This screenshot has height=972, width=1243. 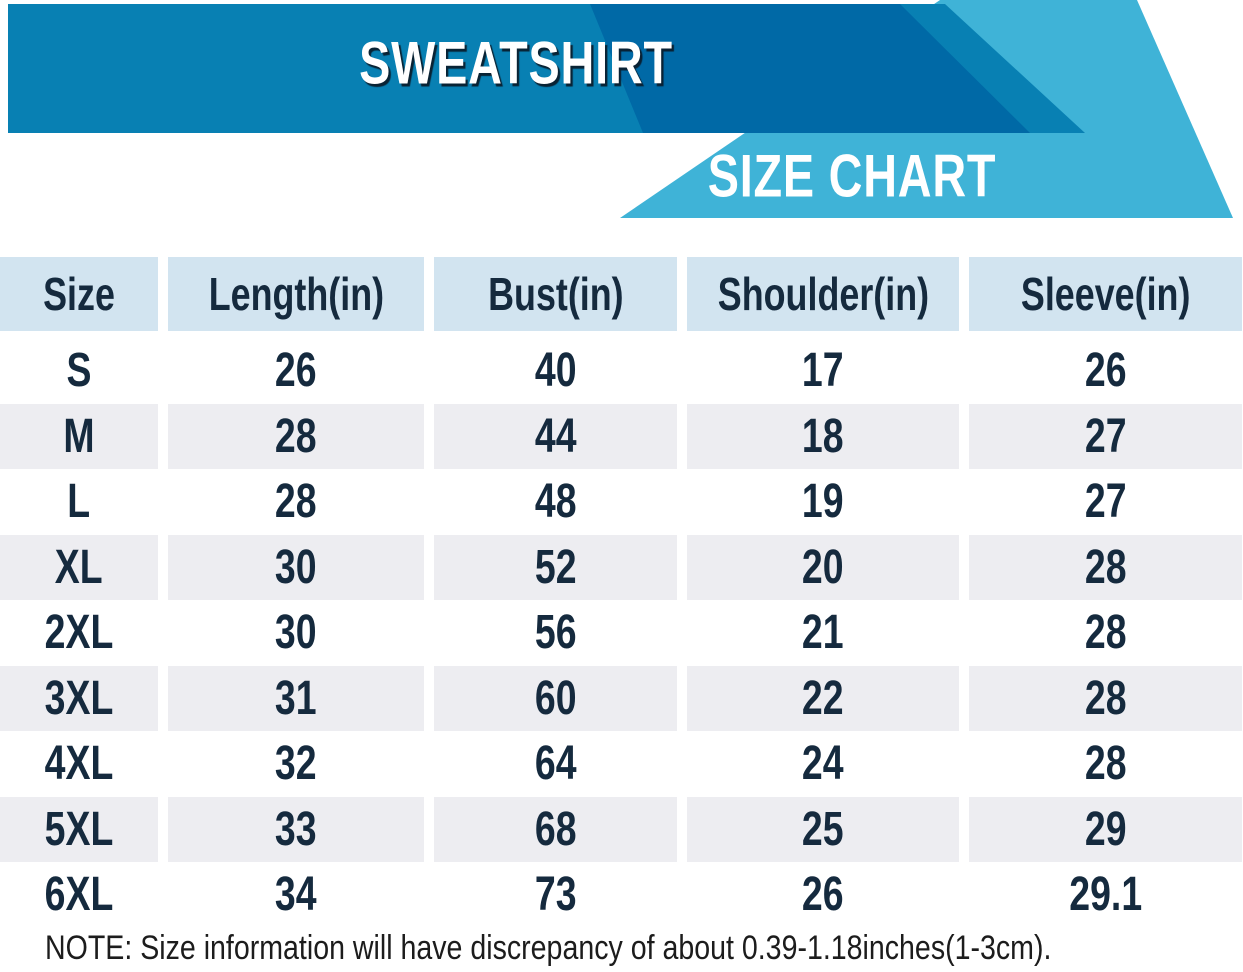 What do you see at coordinates (79, 371) in the screenshot?
I see `size-cell: S` at bounding box center [79, 371].